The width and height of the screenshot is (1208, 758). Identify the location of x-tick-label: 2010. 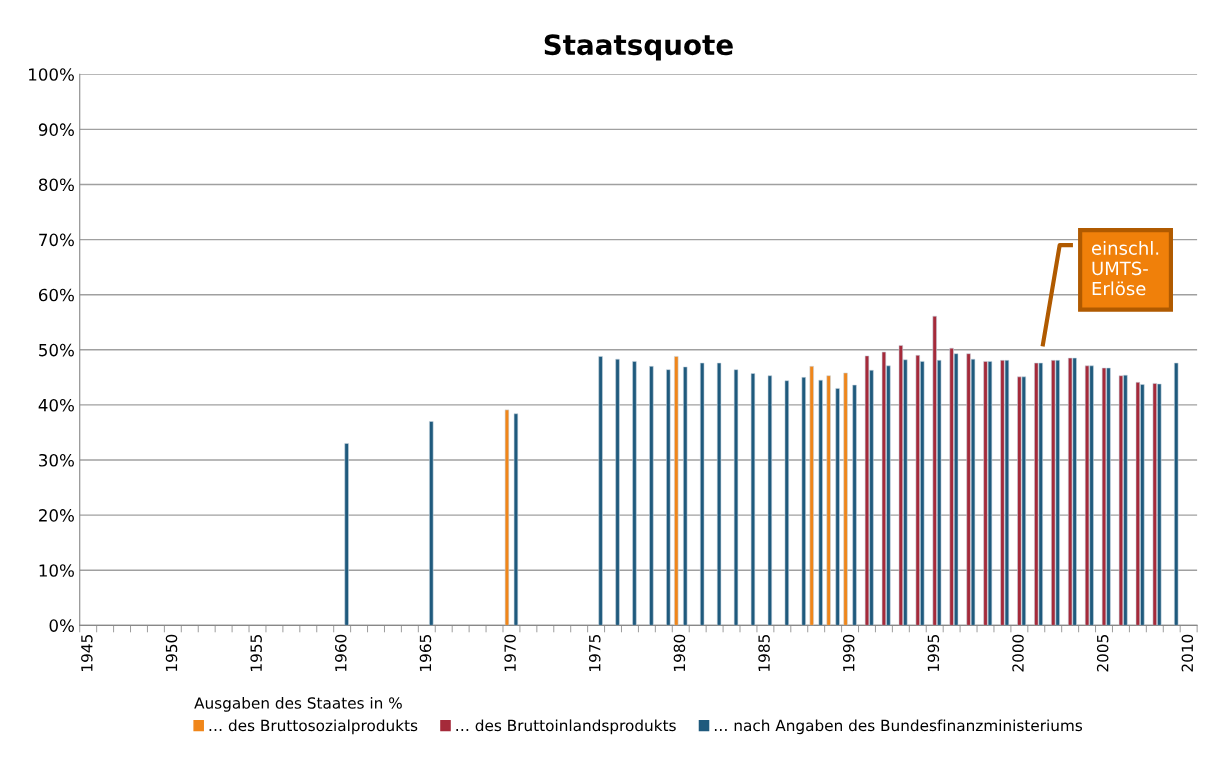
(1187, 653).